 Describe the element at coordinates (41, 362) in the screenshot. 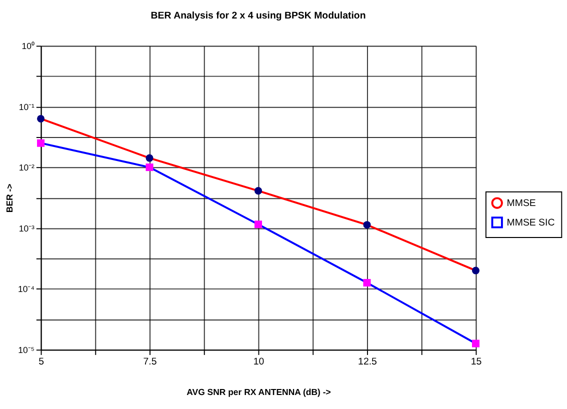

I see `x-tick-label: 5` at that location.